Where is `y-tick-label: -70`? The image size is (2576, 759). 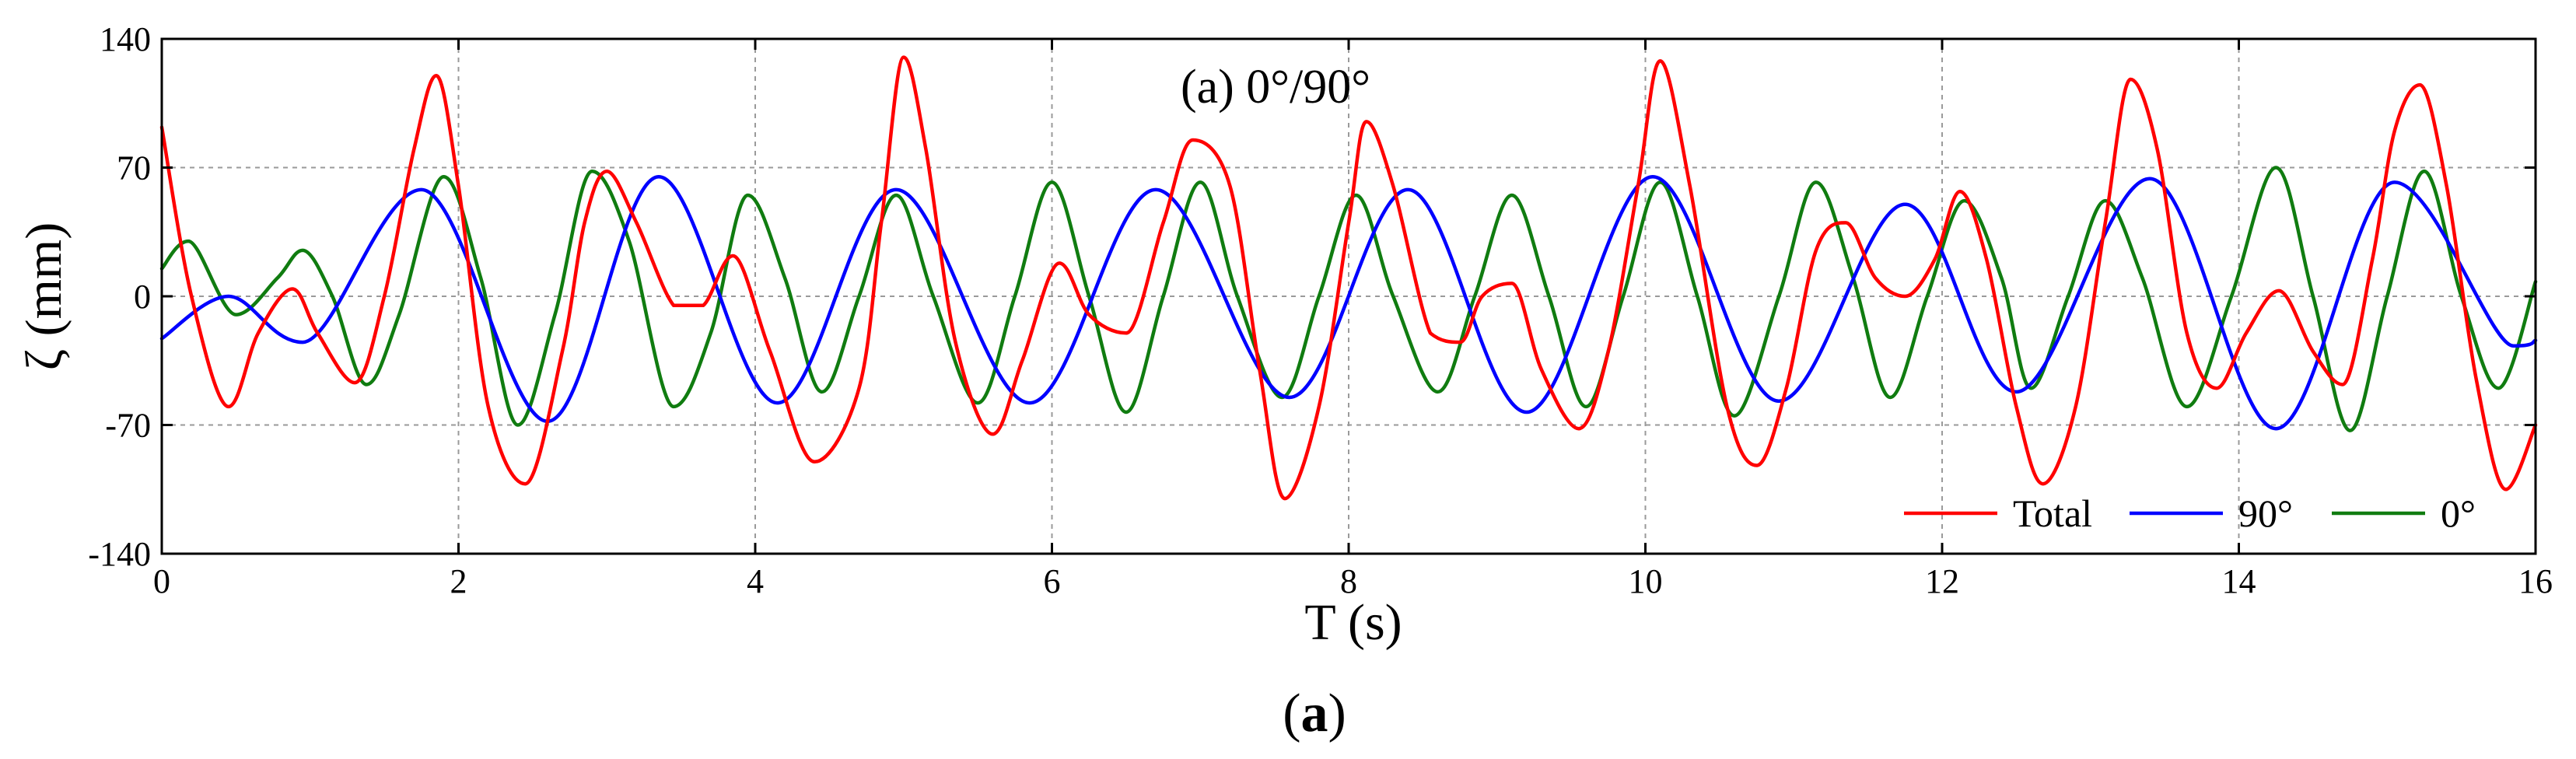 y-tick-label: -70 is located at coordinates (128, 426).